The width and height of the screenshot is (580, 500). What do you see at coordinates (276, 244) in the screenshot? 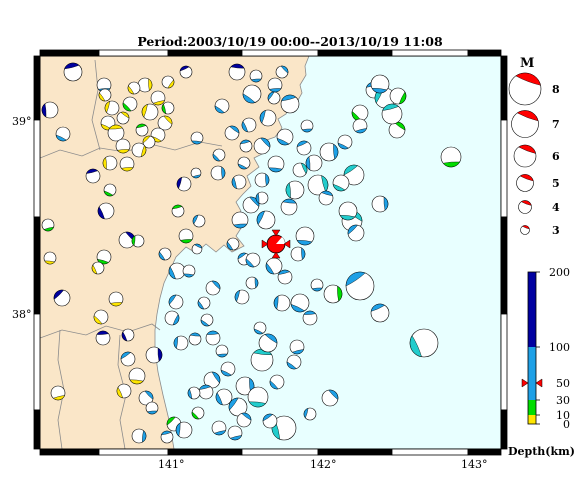
I see `mainshock-marker` at bounding box center [276, 244].